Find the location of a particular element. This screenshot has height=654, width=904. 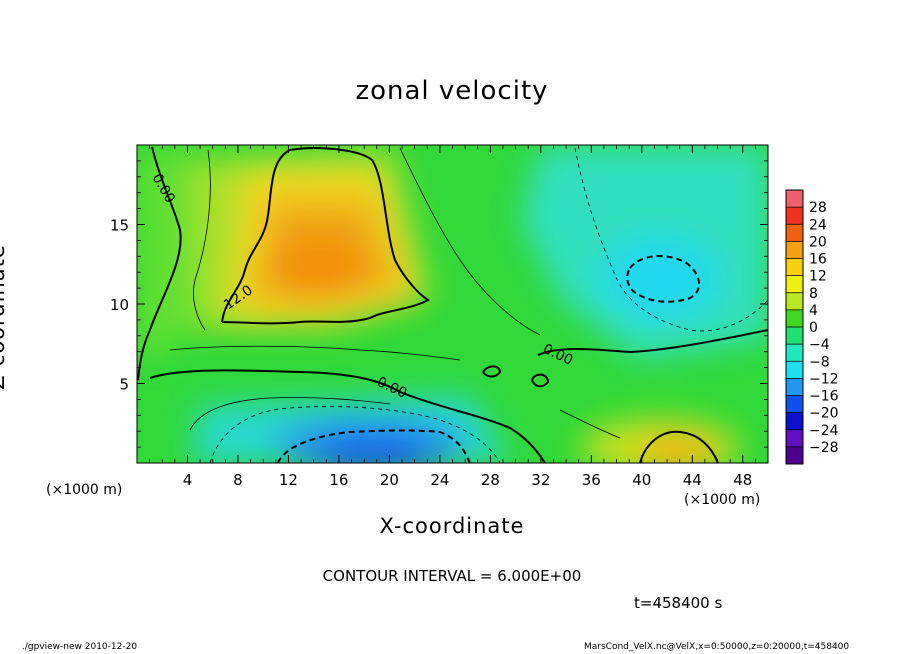

y-tick-label: 15 is located at coordinates (119, 226).